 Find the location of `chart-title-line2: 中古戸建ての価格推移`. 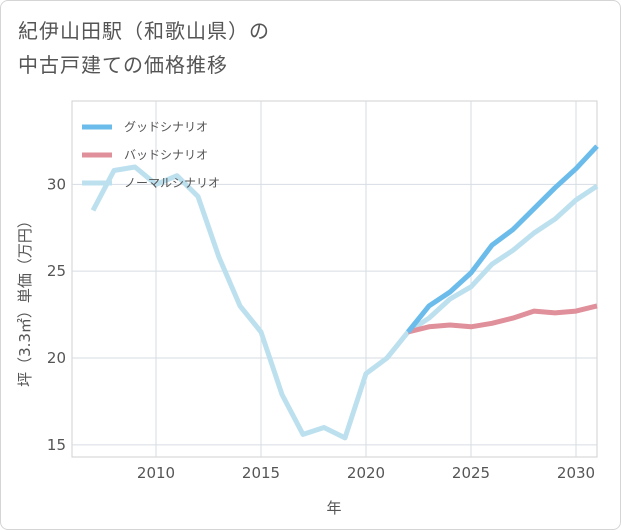

chart-title-line2: 中古戸建ての価格推移 is located at coordinates (123, 65).